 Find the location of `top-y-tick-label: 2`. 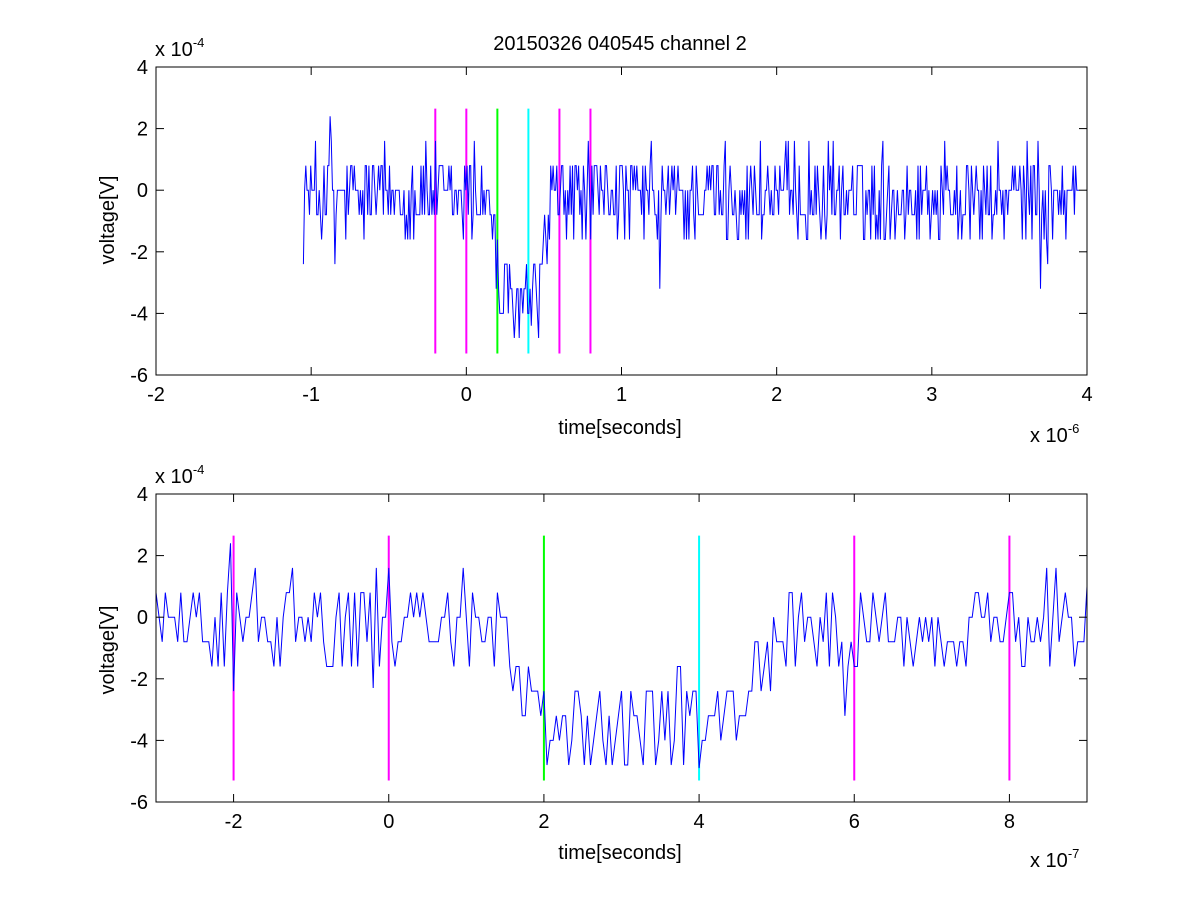

top-y-tick-label: 2 is located at coordinates (142, 130).